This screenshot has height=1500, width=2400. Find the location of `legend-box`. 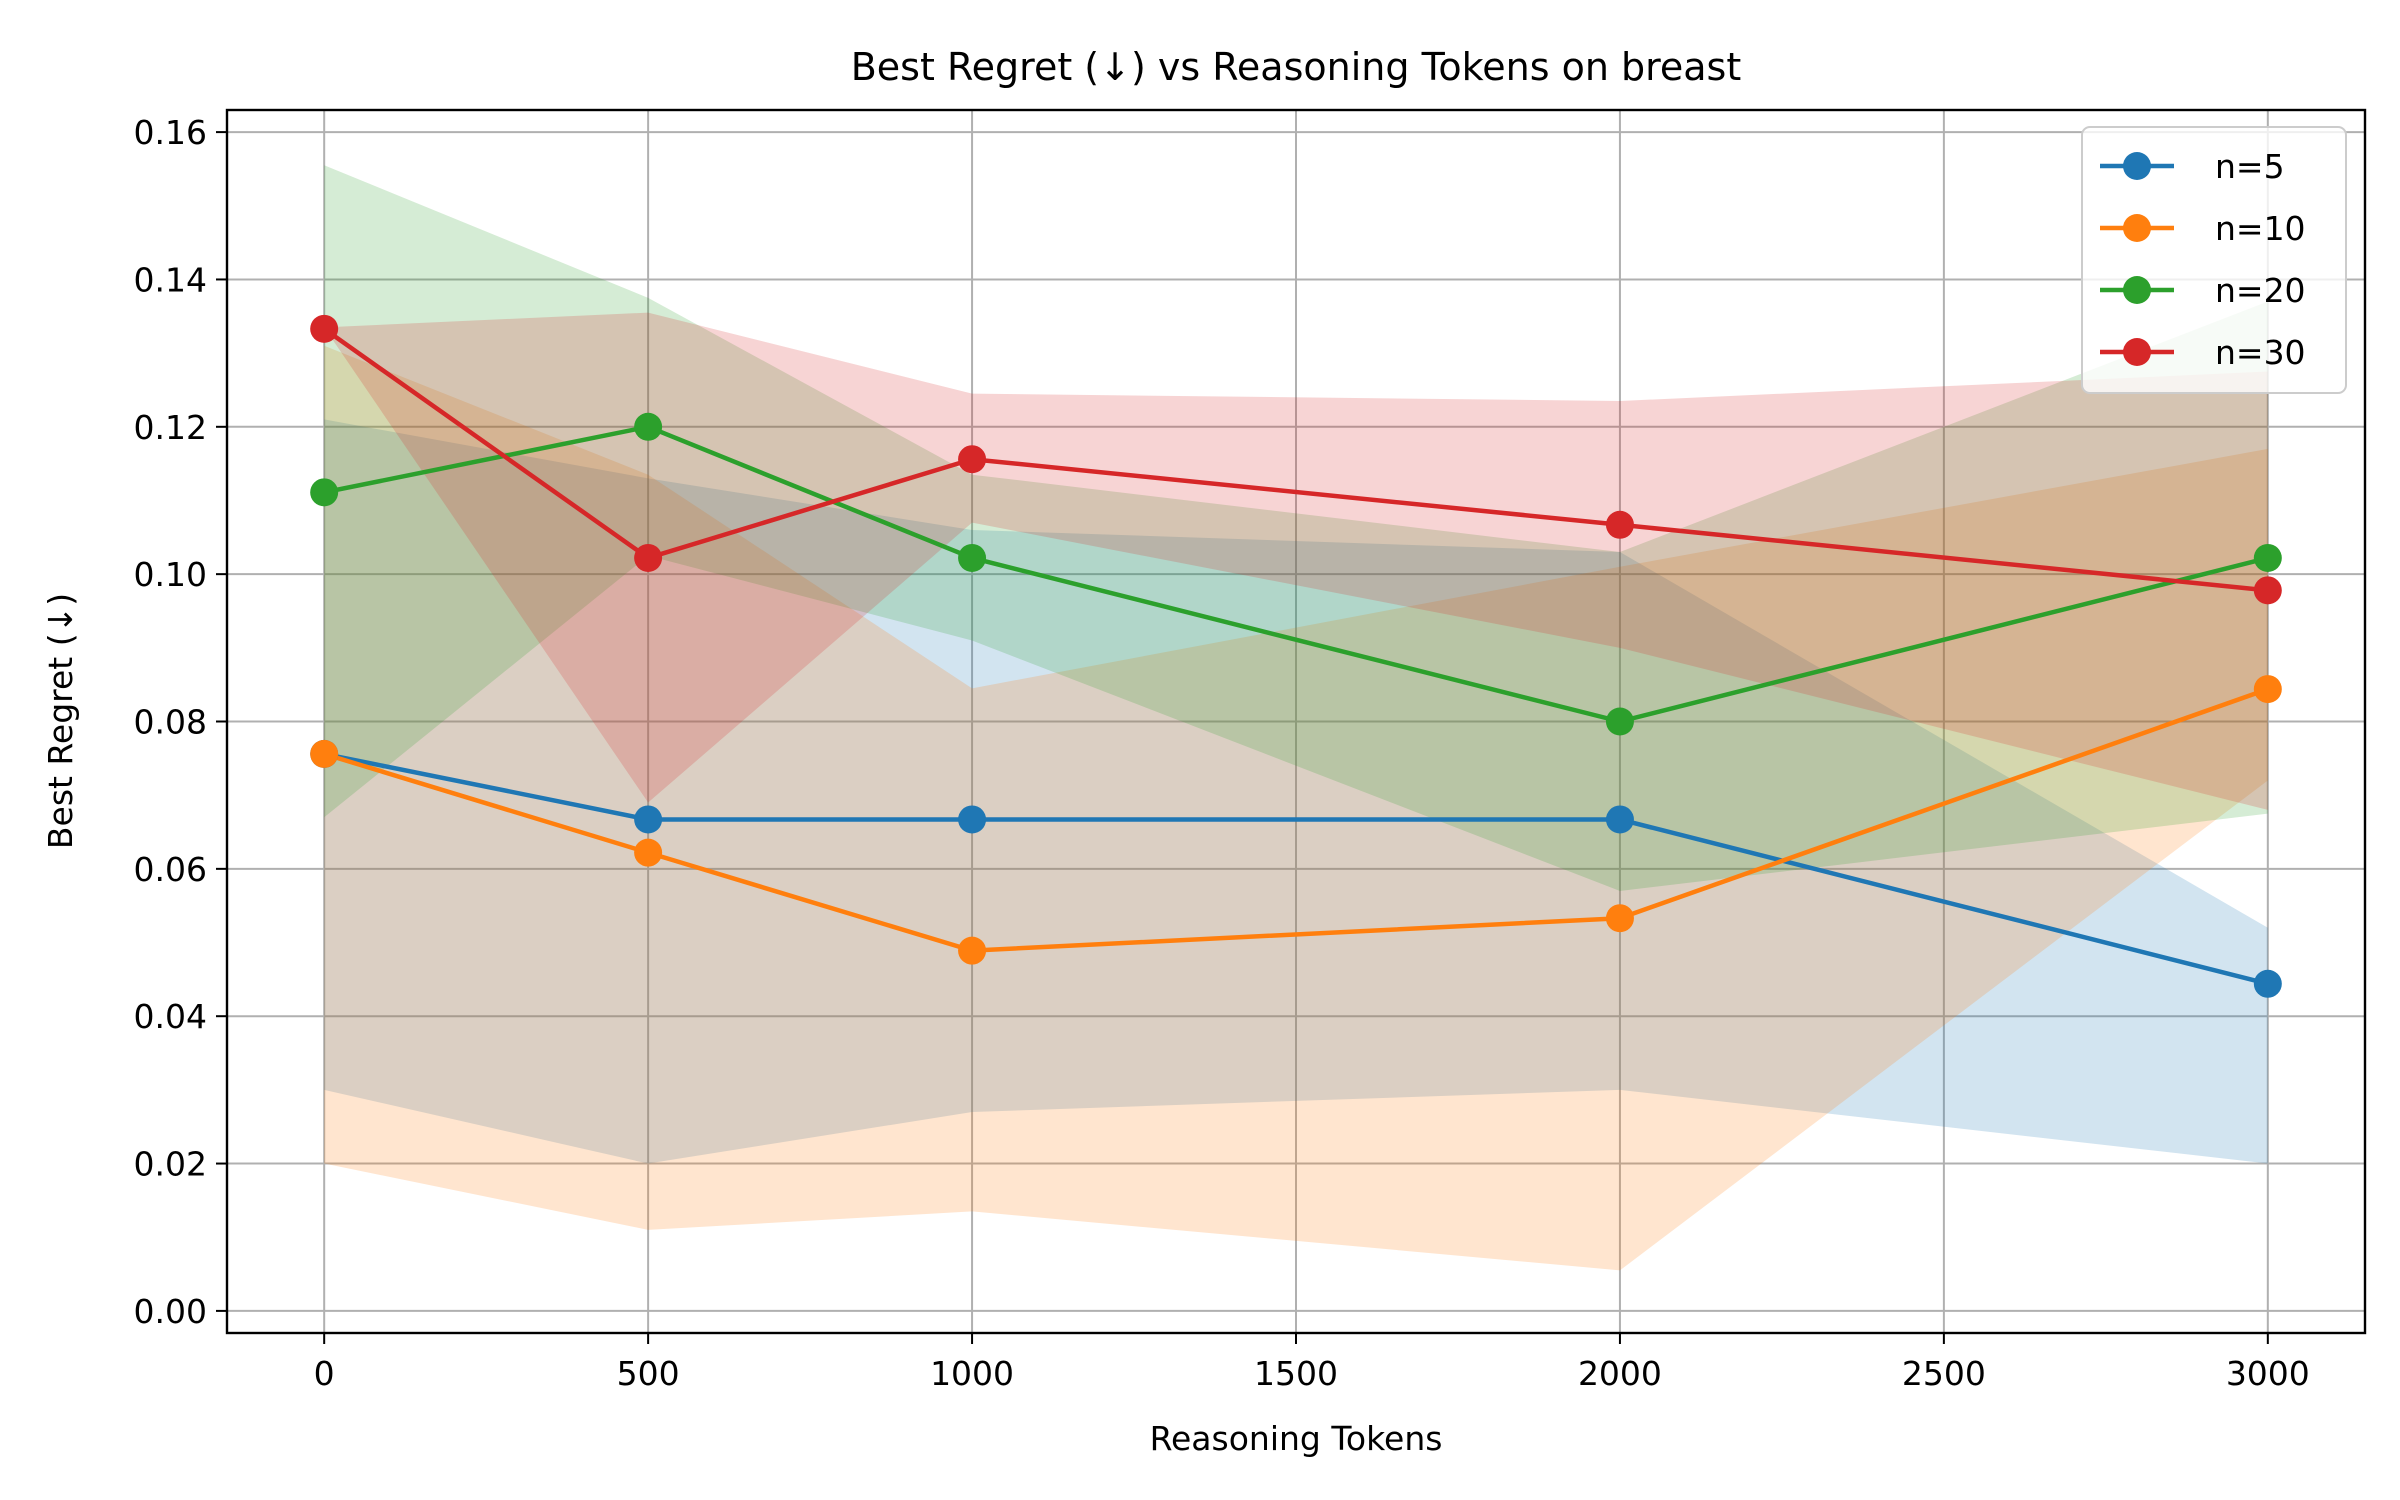

legend-box is located at coordinates (2214, 260).